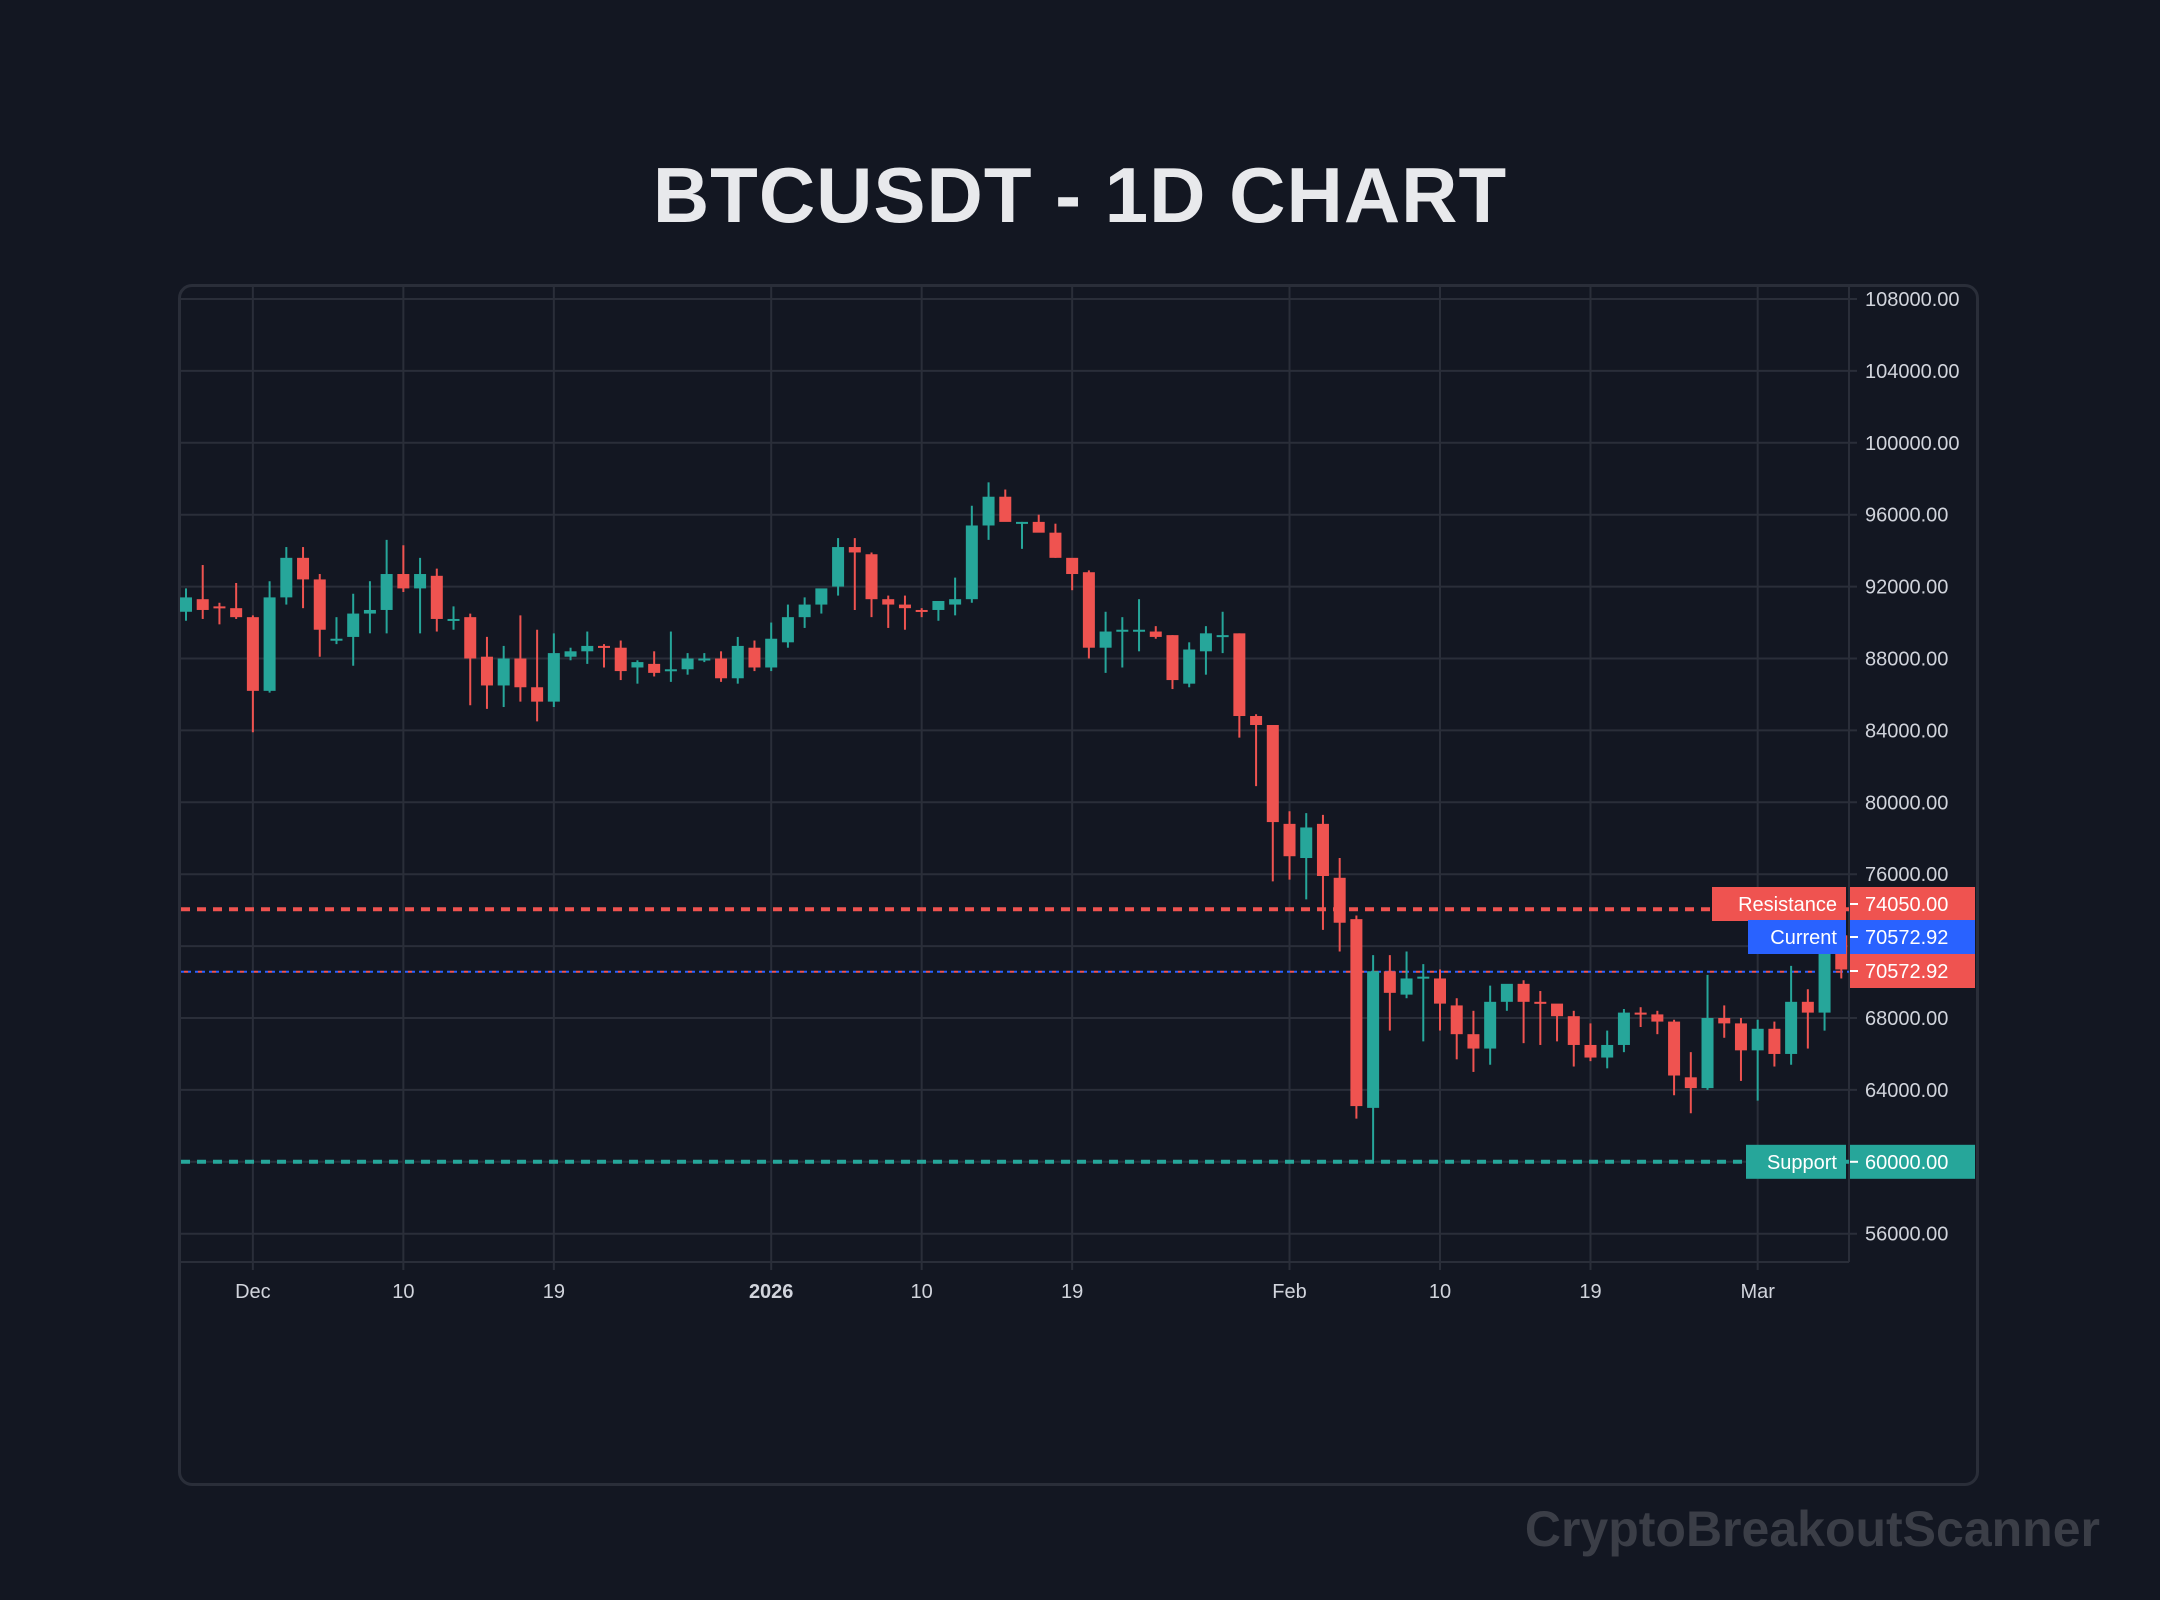 Image resolution: width=2160 pixels, height=1600 pixels. I want to click on x-axis-label: Feb, so click(1289, 1292).